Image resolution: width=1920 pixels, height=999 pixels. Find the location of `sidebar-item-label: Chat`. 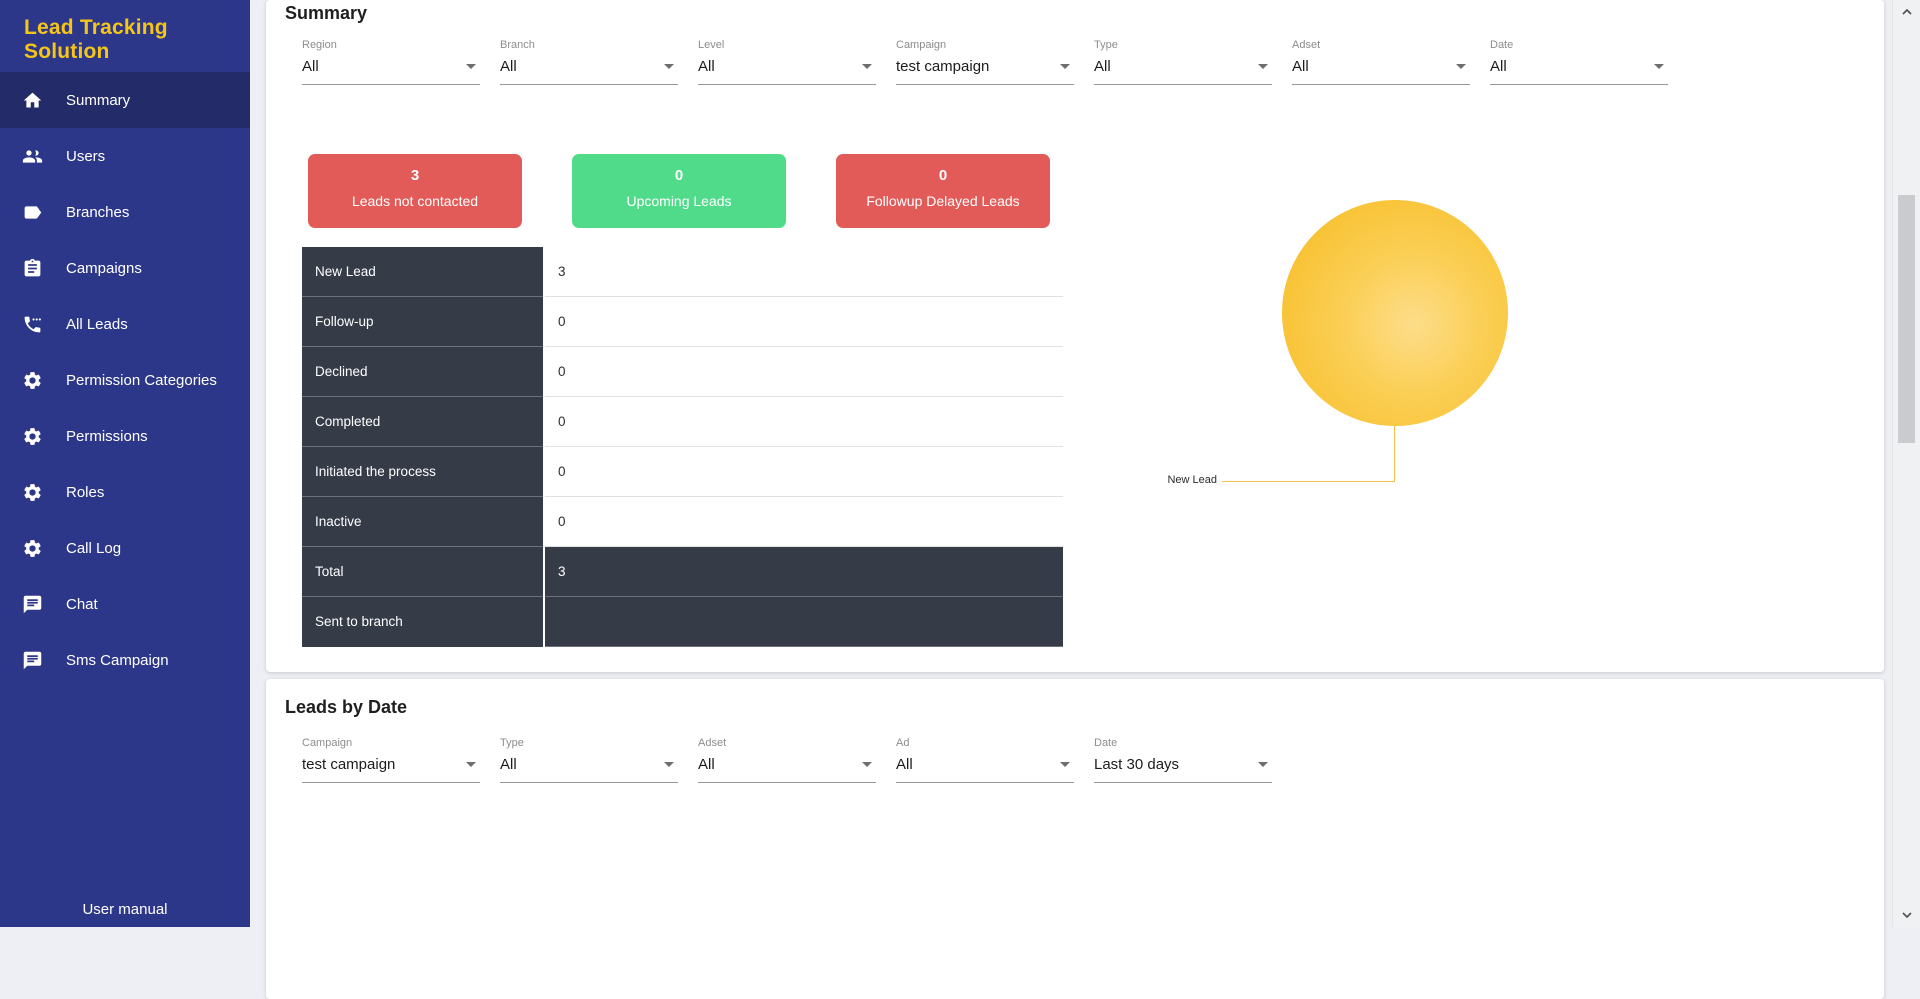

sidebar-item-label: Chat is located at coordinates (82, 604).